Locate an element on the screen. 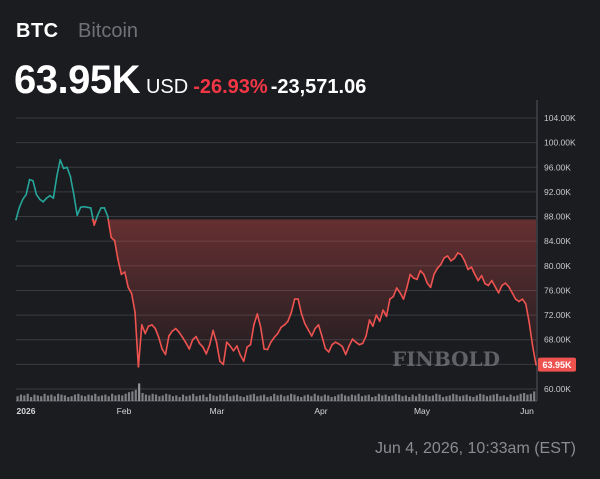  timestamp: Jun 4, 2026, 10:33am (EST) is located at coordinates (475, 448).